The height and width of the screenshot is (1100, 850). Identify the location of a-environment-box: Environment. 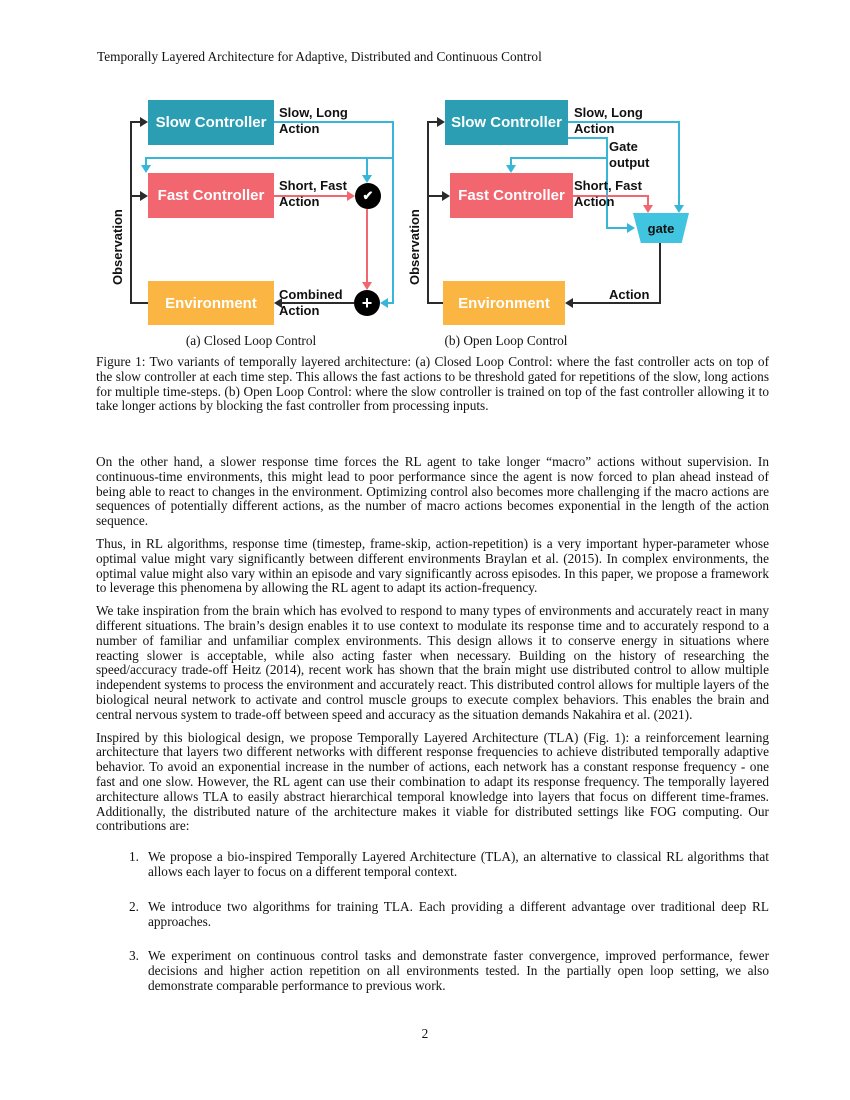
(211, 303).